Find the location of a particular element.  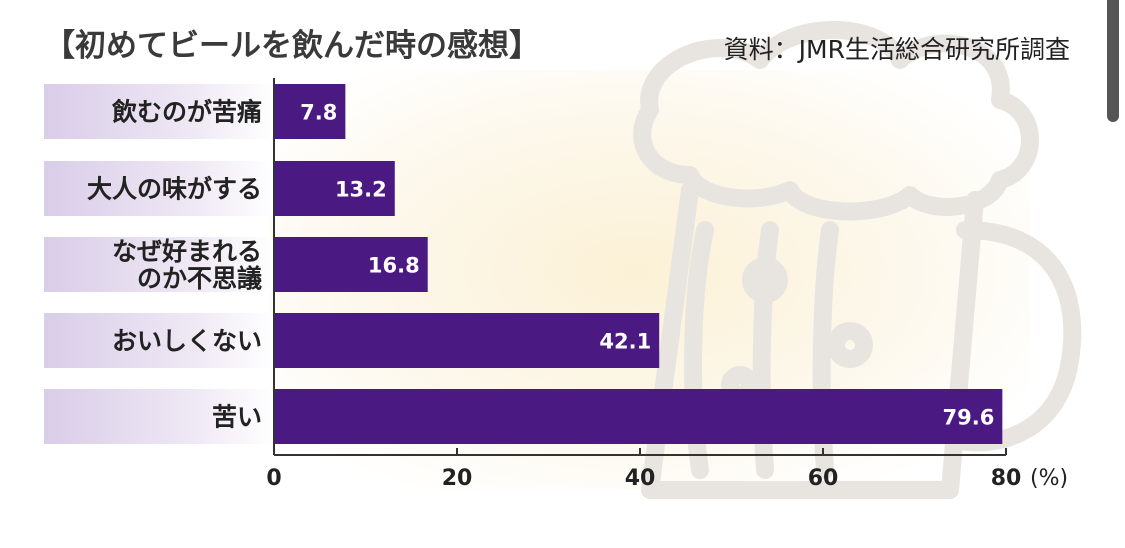

x-tick-label: 0 is located at coordinates (273, 478).